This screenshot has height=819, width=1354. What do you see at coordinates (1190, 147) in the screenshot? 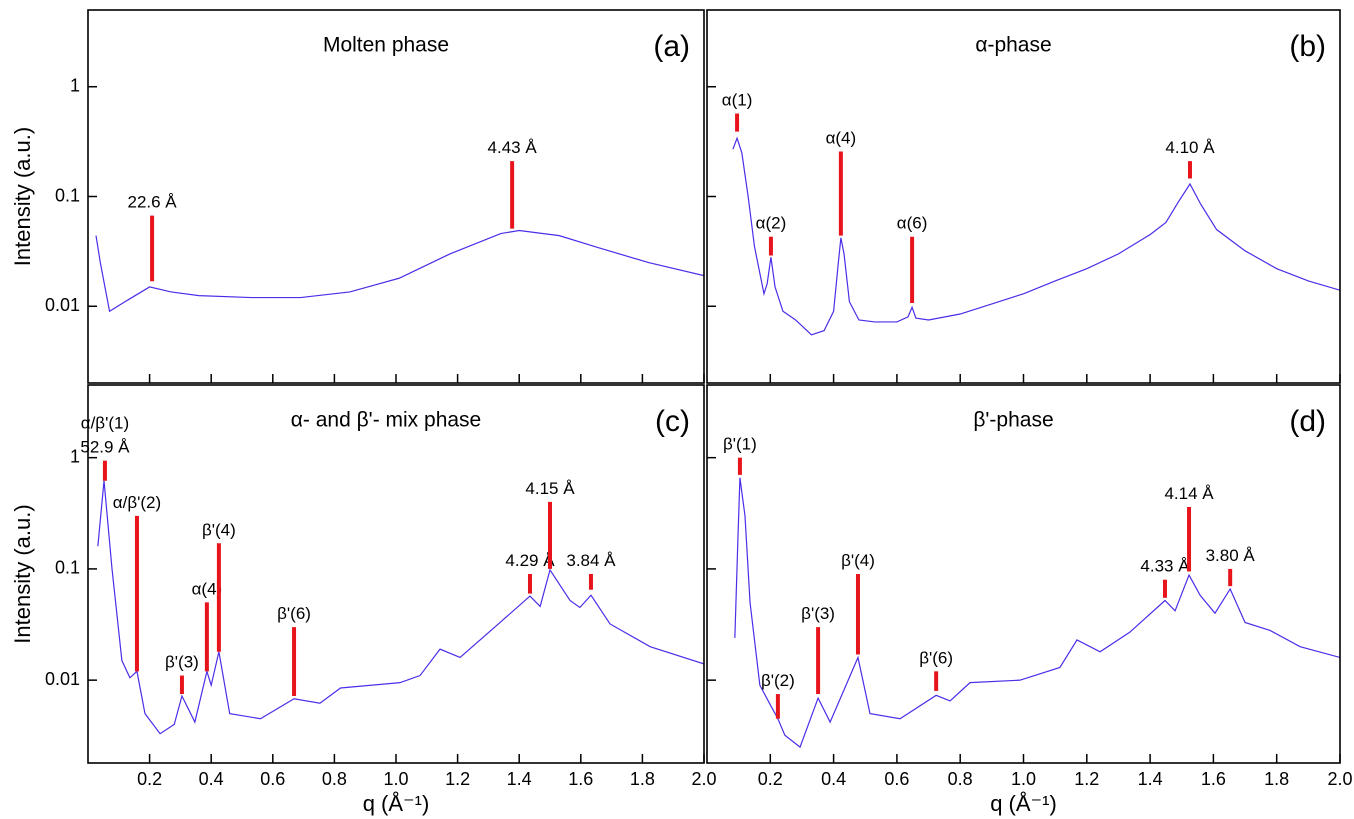
I see `peak-label: 4.10 Å` at bounding box center [1190, 147].